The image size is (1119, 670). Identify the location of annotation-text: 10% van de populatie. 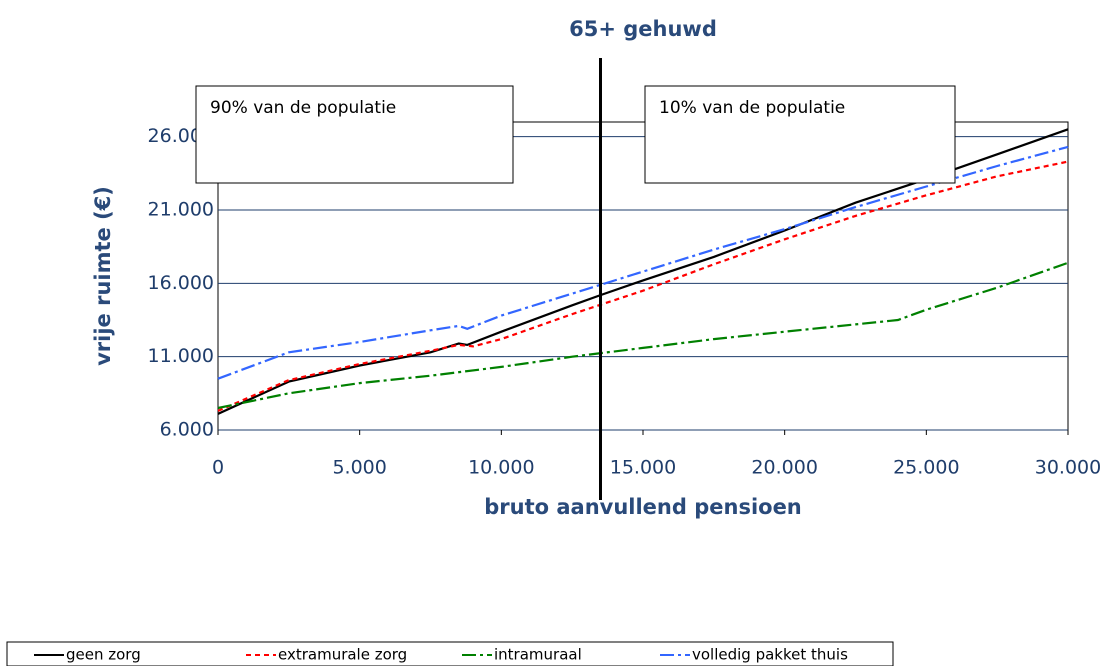
(752, 108).